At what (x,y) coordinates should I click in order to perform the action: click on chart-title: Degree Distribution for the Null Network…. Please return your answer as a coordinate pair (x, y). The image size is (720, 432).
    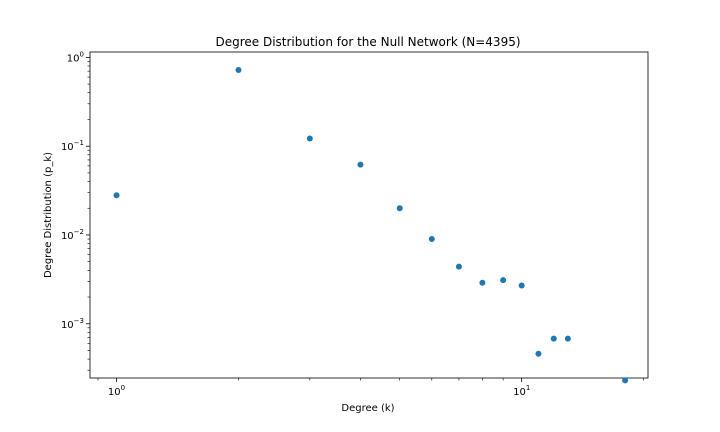
    Looking at the image, I should click on (367, 42).